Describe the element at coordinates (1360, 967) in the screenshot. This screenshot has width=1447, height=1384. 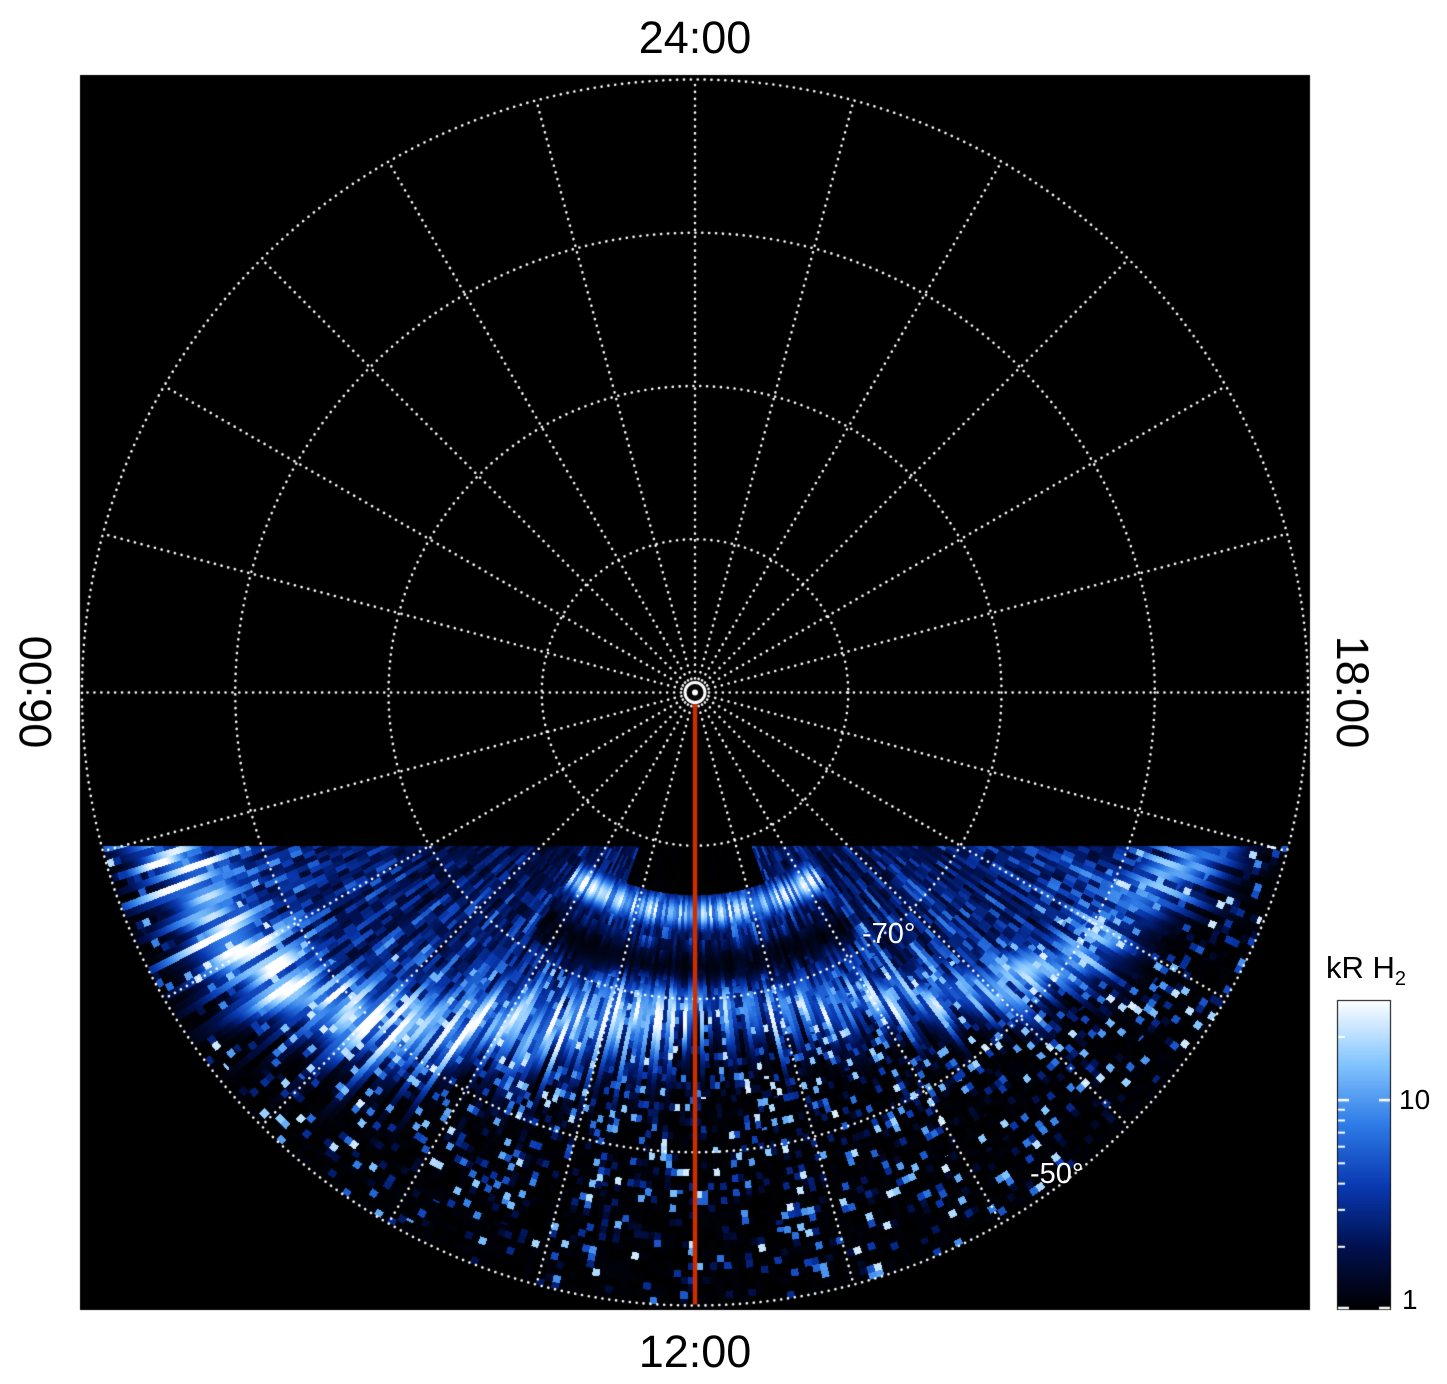
I see `colorbar-title-main: kR H` at that location.